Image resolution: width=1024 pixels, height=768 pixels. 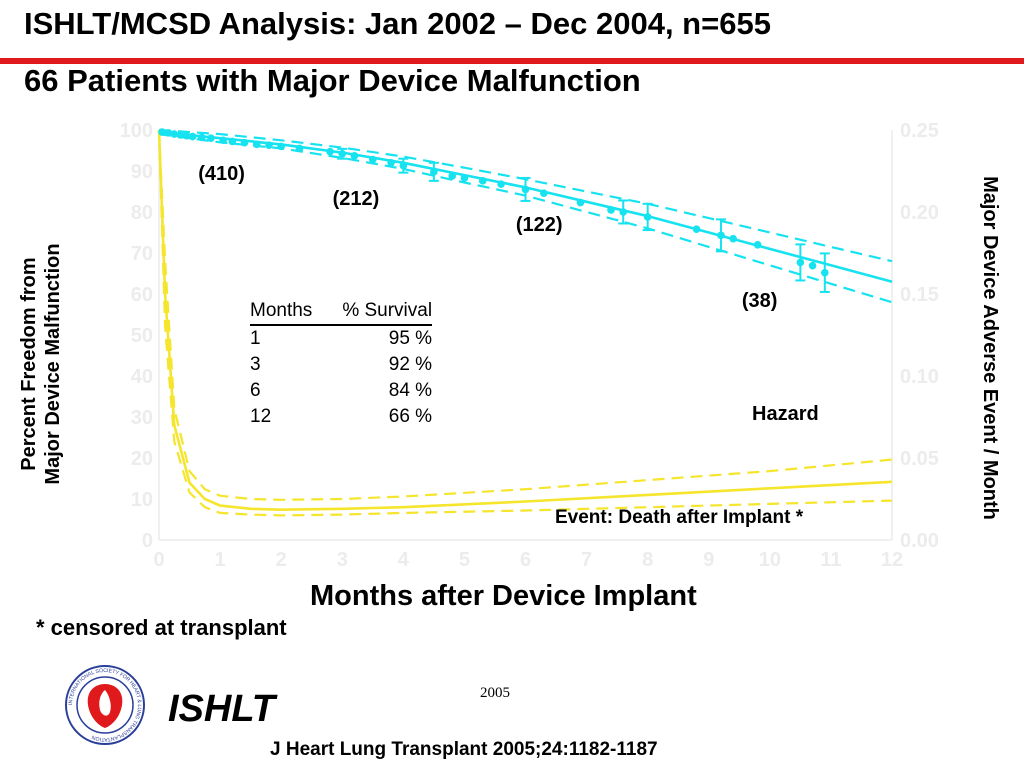 I want to click on x-tick-label: 3, so click(x=342, y=560).